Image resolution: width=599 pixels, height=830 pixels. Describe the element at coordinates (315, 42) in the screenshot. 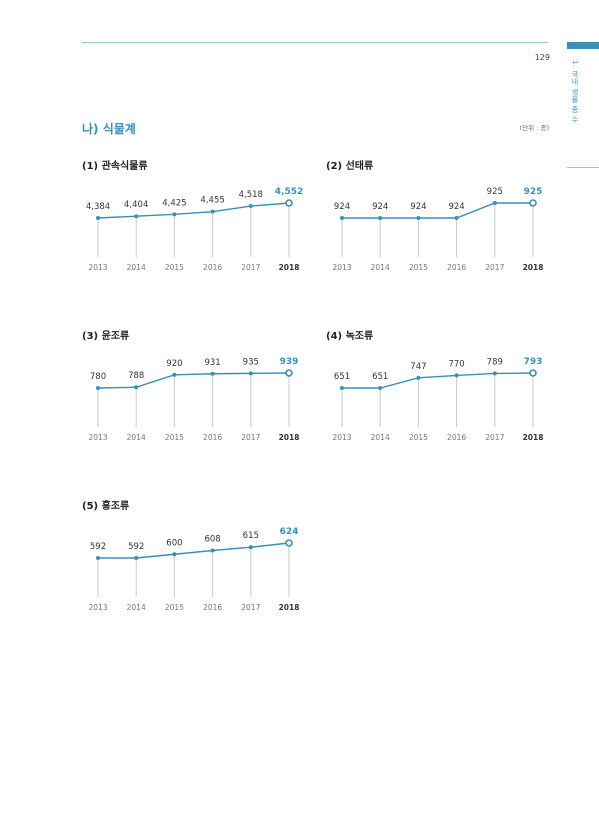

I see `top-rule` at that location.